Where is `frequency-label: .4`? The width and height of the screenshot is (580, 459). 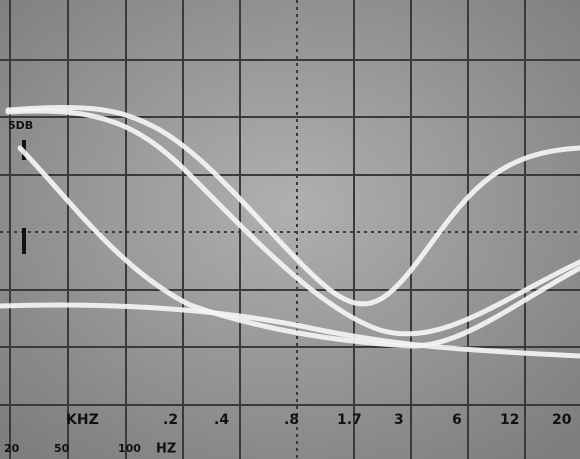
frequency-label: .4 is located at coordinates (221, 420).